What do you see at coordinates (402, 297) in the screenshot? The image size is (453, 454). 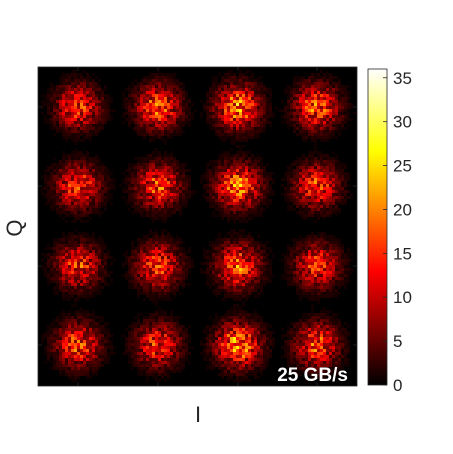 I see `colorbar-tick-label: 10` at bounding box center [402, 297].